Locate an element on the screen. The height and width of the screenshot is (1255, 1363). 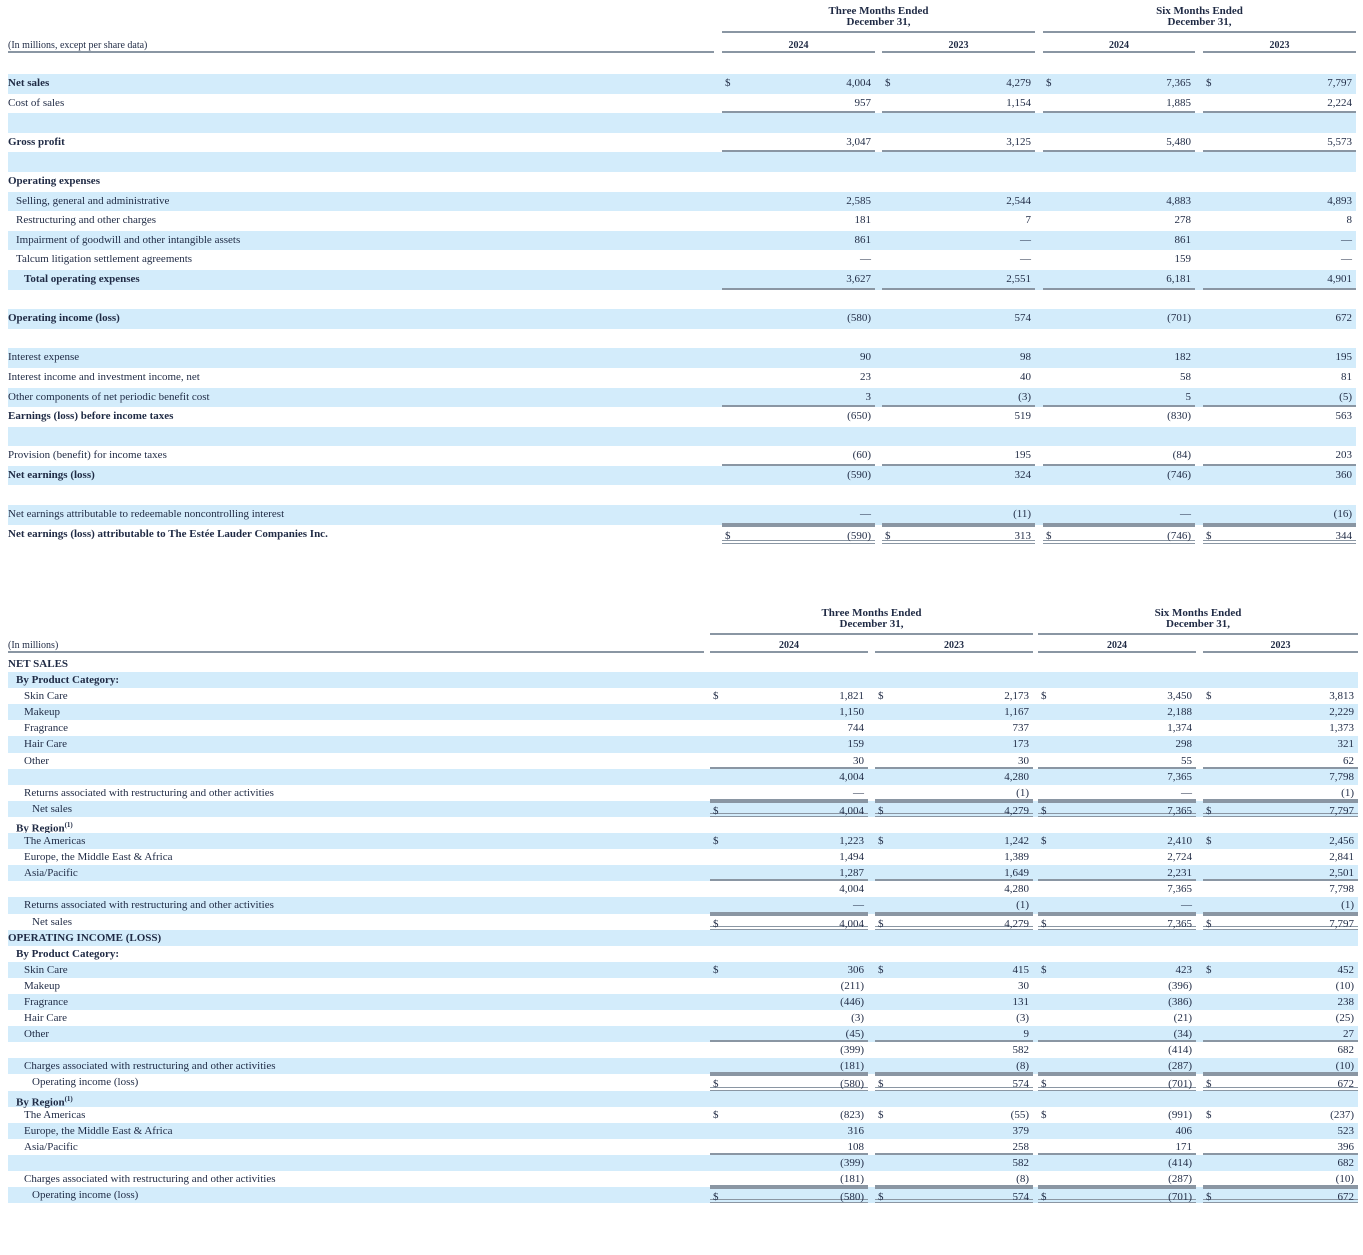
value: 519 is located at coordinates (1023, 416).